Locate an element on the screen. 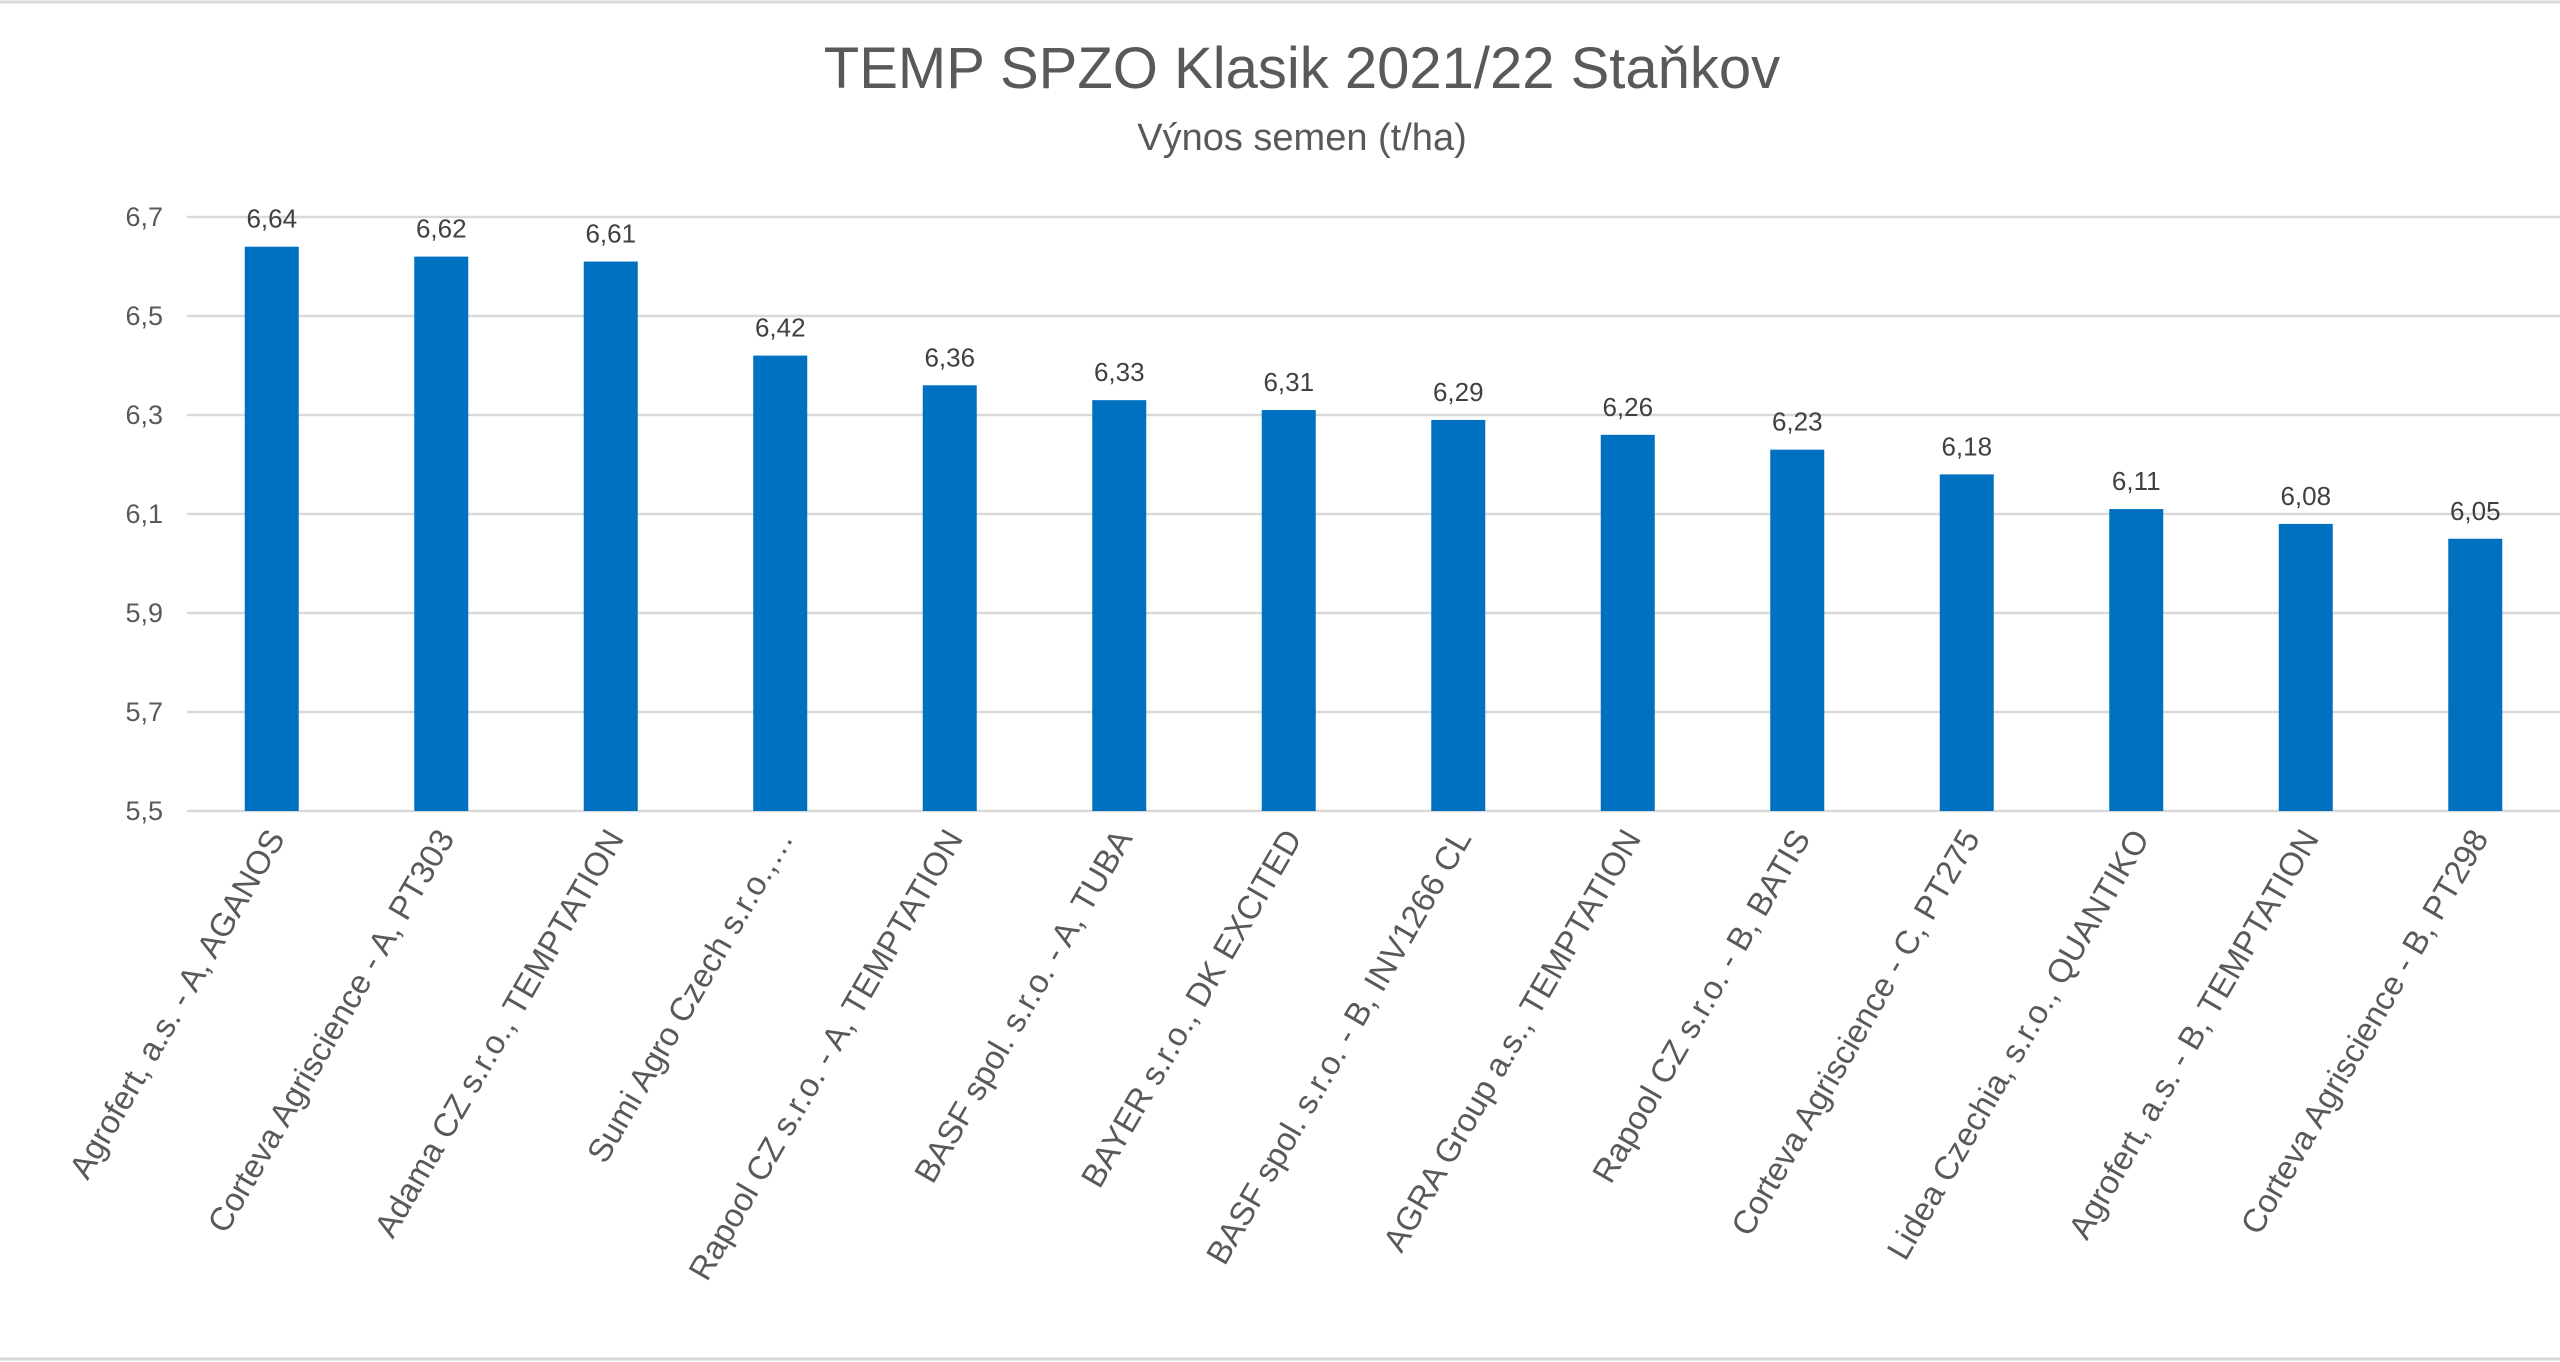  y-tick-label: 6,7 is located at coordinates (144, 217).